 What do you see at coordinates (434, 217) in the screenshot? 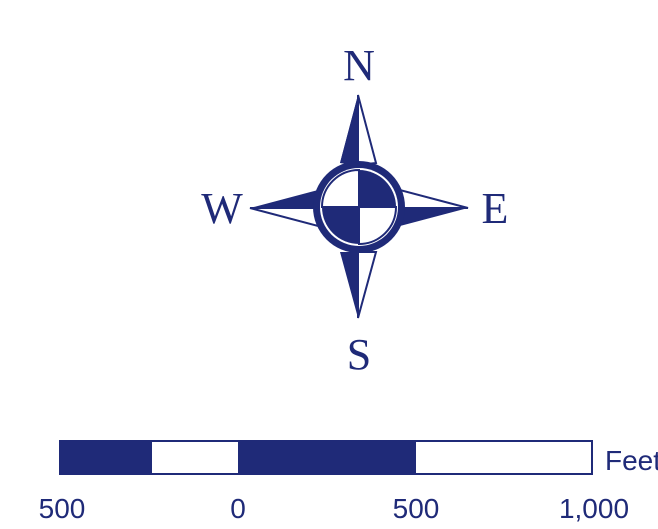
I see `east-arrow-fill` at bounding box center [434, 217].